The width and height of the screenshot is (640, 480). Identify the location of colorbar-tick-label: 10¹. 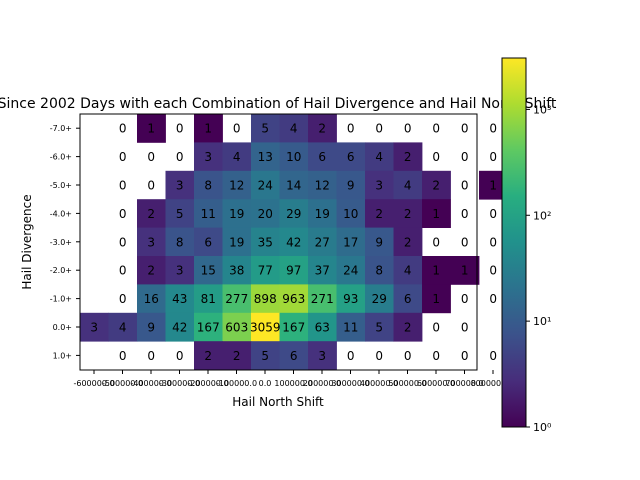
(542, 321).